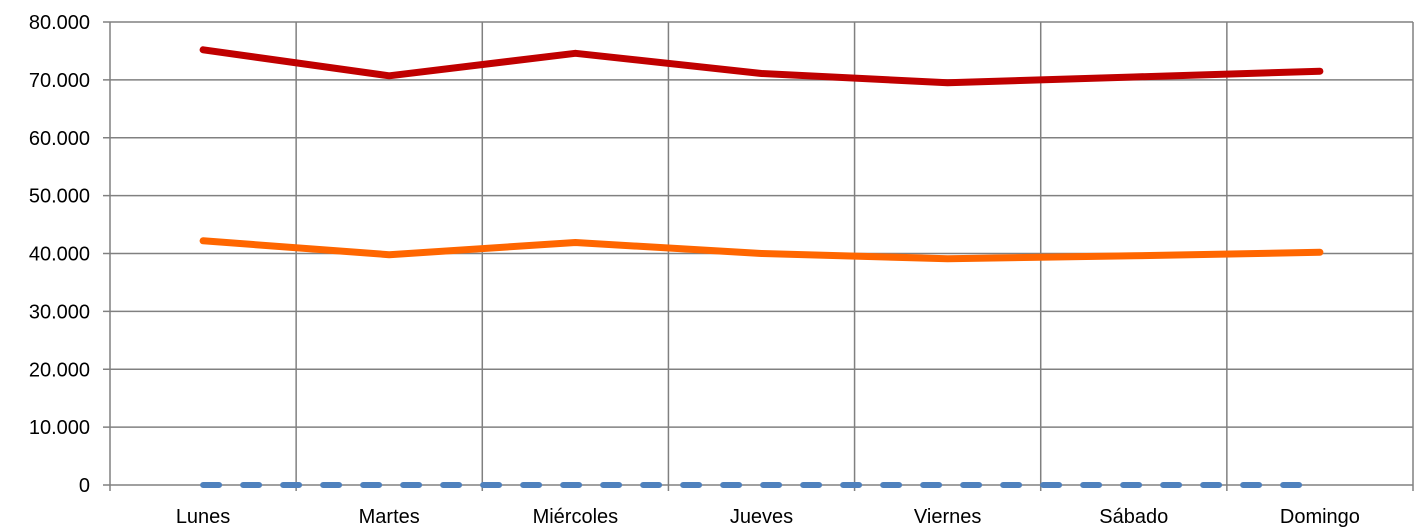  What do you see at coordinates (59, 81) in the screenshot?
I see `y-tick-label: 70.000` at bounding box center [59, 81].